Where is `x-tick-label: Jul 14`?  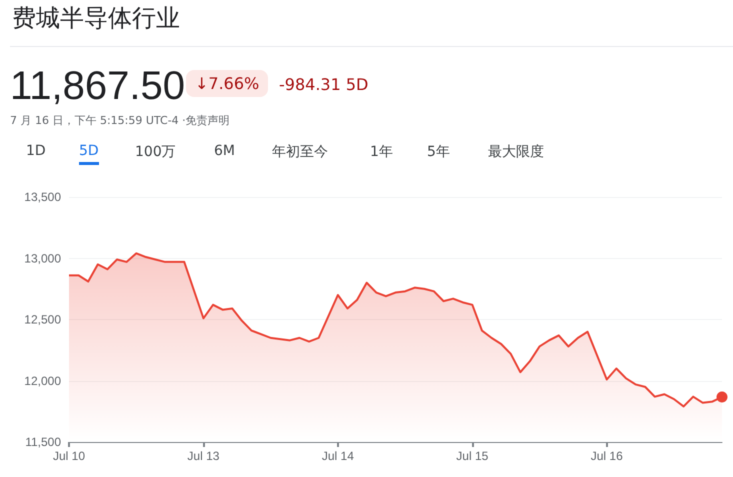
x-tick-label: Jul 14 is located at coordinates (338, 456).